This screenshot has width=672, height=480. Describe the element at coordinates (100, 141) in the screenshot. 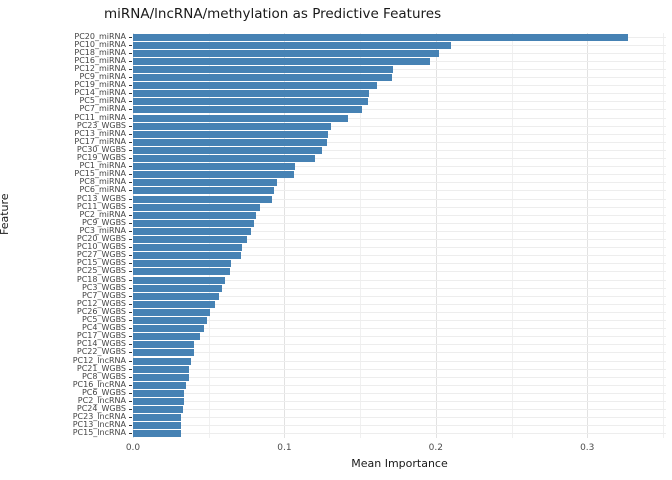

I see `y-tick-label: PC17_miRNA` at that location.